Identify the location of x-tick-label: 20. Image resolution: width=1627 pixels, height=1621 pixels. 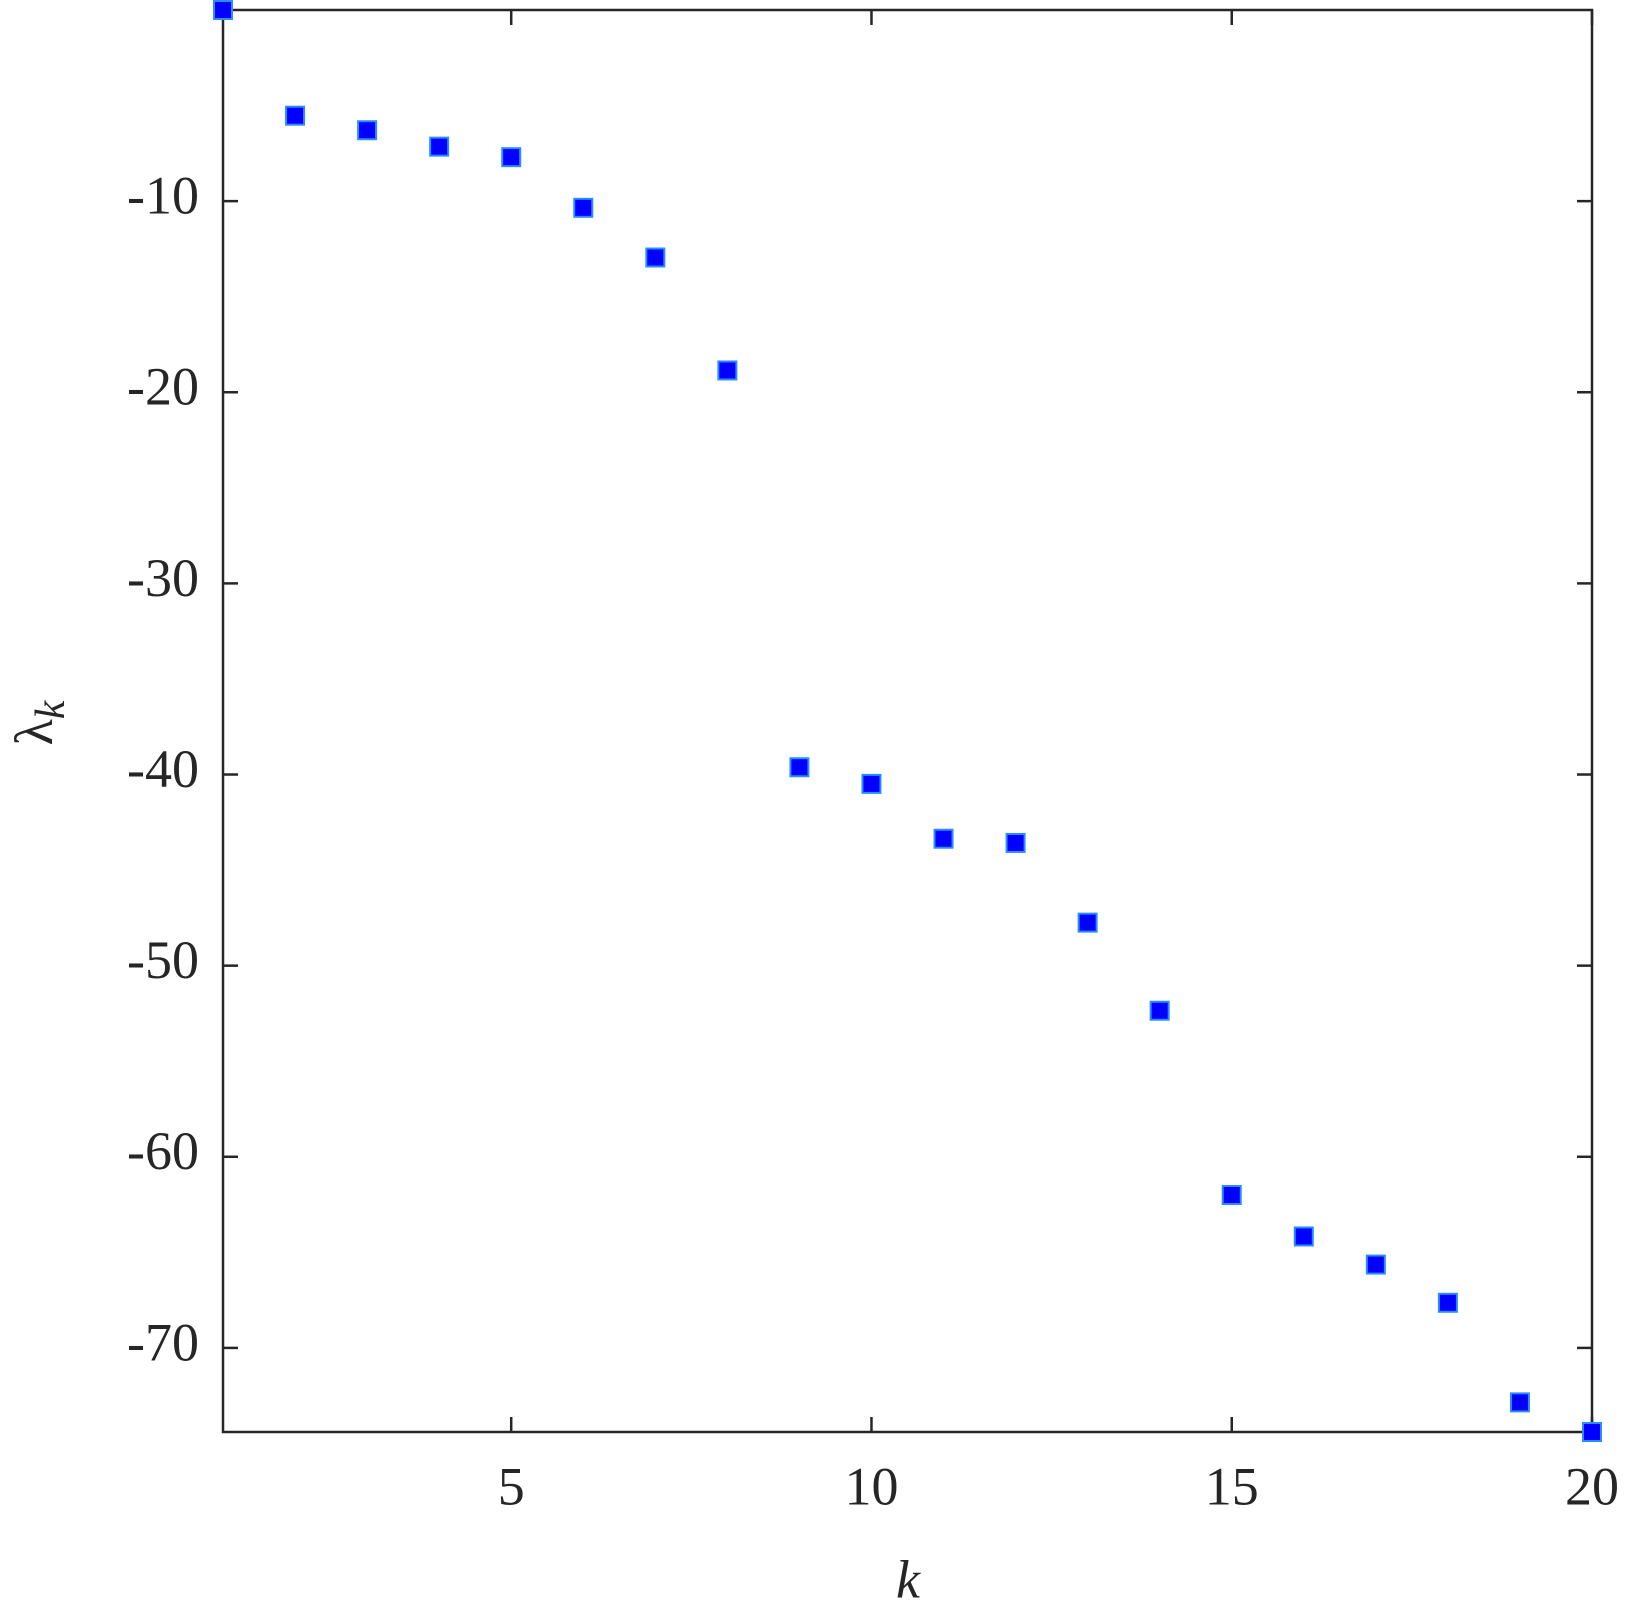
(1592, 1486).